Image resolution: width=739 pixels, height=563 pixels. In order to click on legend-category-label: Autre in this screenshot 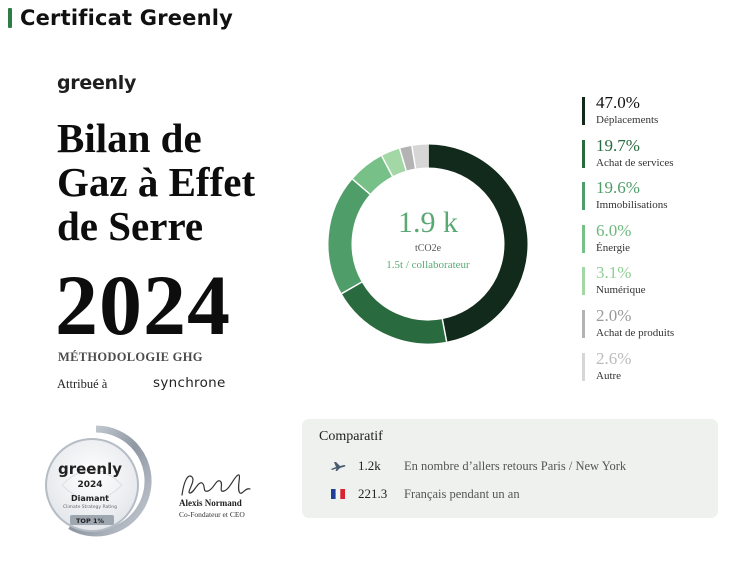, I will do `click(609, 375)`.